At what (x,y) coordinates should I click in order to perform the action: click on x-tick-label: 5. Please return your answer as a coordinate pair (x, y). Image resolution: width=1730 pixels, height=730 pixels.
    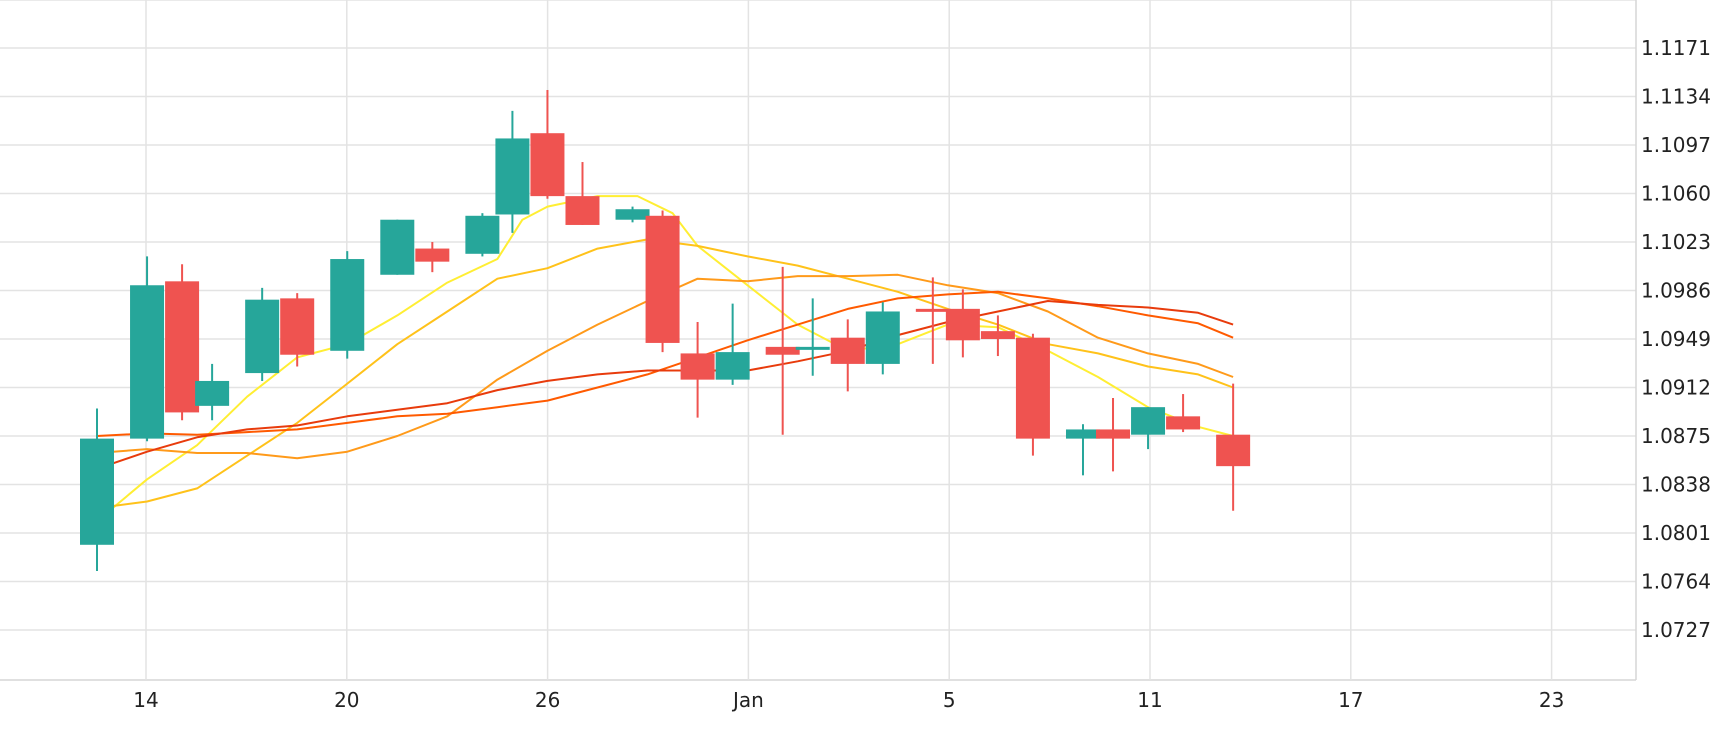
    Looking at the image, I should click on (949, 700).